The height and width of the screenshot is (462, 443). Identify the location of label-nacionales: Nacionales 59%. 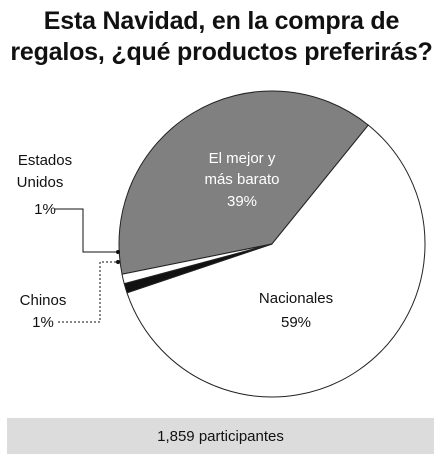
(296, 310).